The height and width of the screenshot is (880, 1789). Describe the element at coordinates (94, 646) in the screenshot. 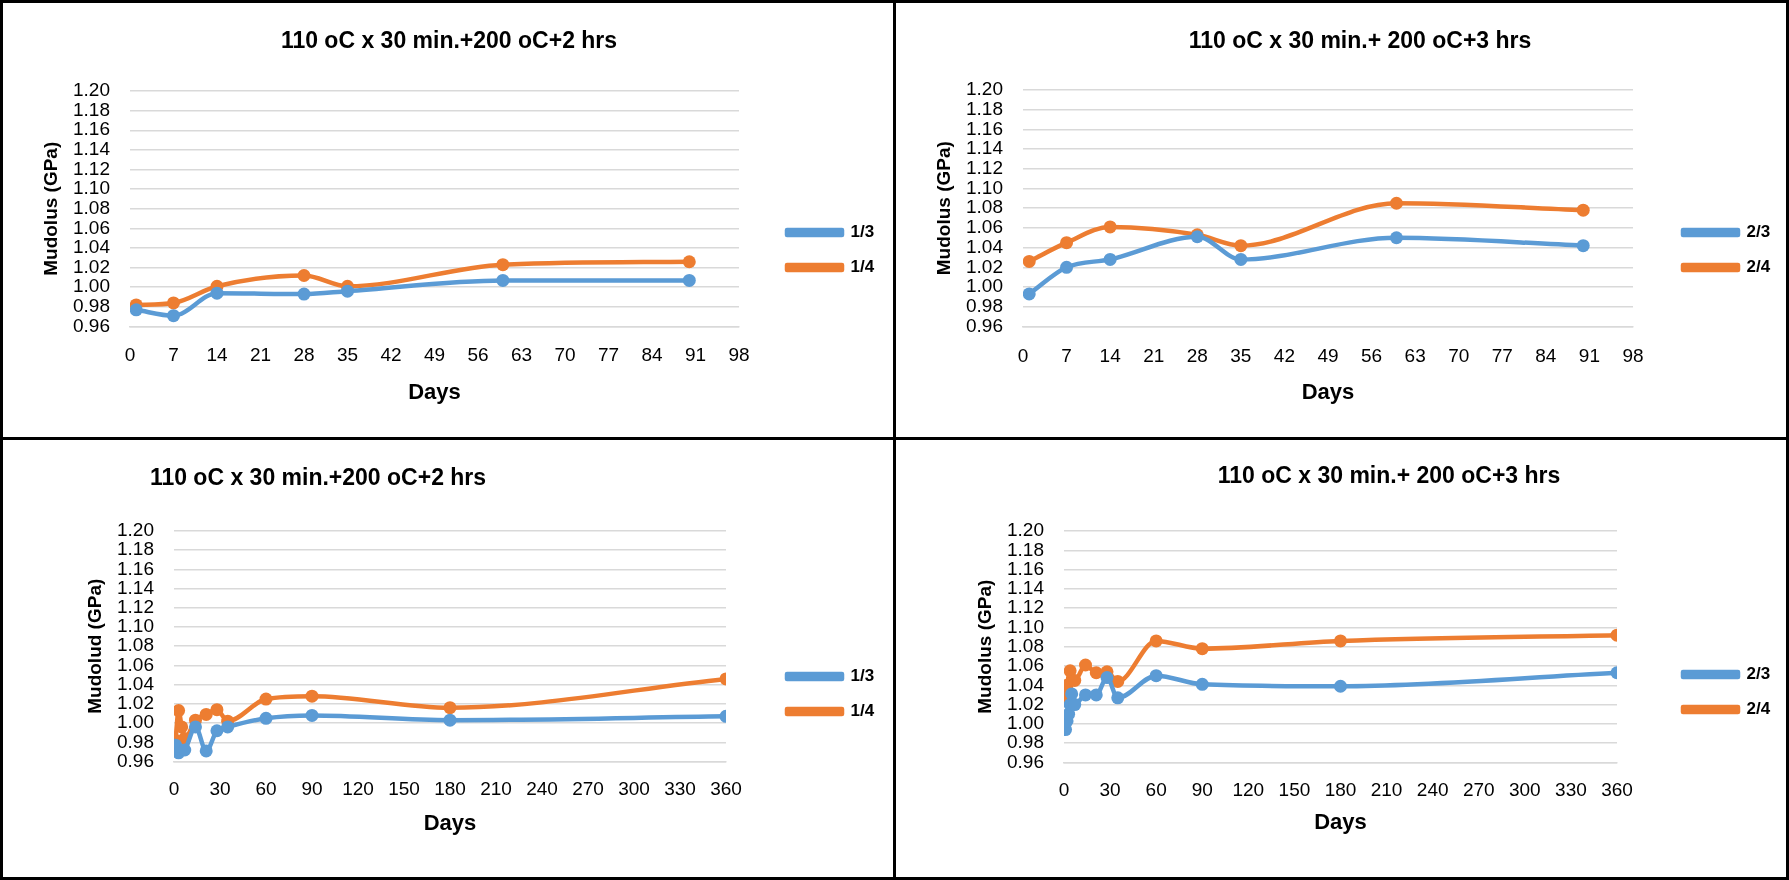

I see `y-axis-title: Mudolud (GPa)` at that location.